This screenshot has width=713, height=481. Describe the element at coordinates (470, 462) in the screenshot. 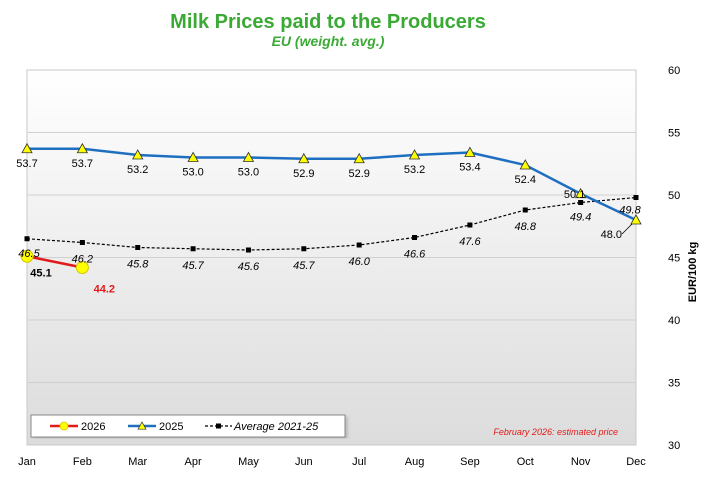

I see `x-tick-label: Sep` at that location.